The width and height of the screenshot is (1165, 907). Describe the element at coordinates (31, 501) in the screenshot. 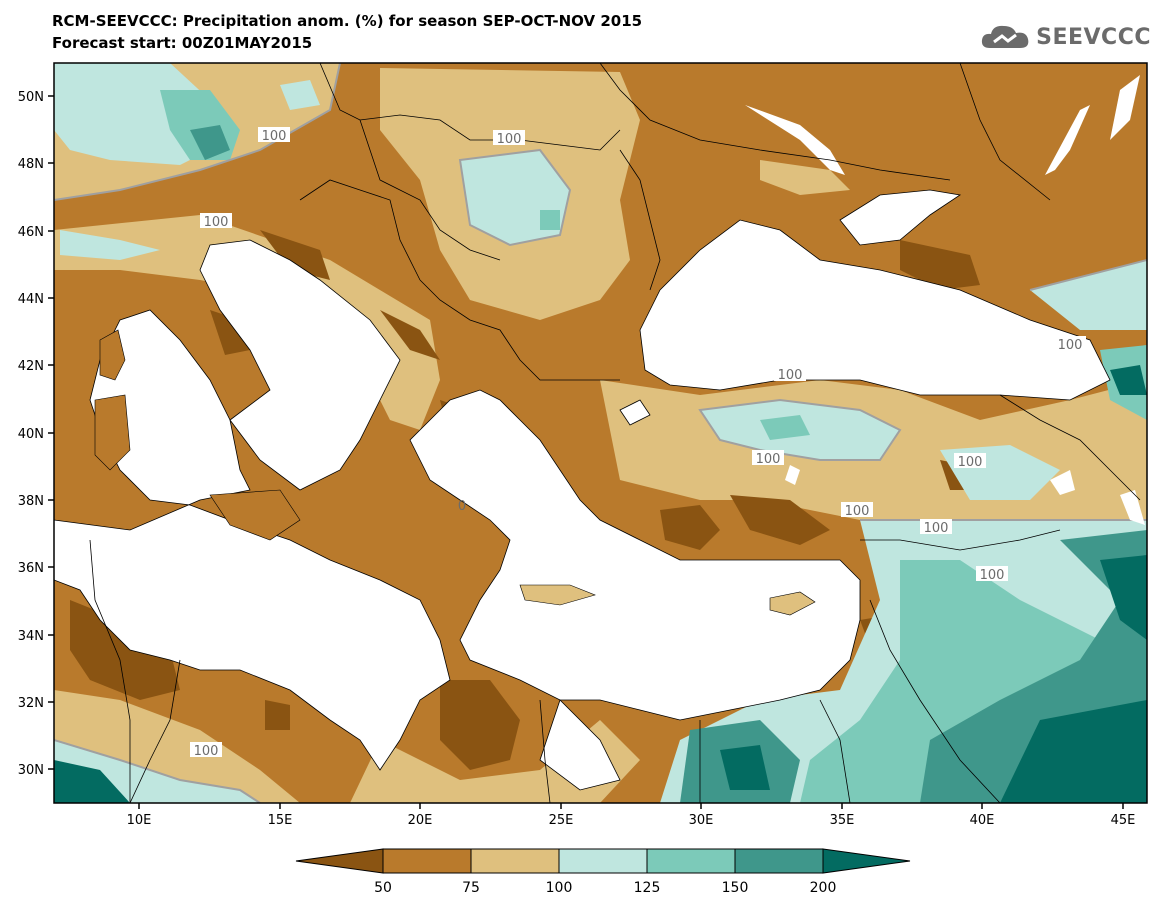

I see `lat-tick-label: 38N` at that location.